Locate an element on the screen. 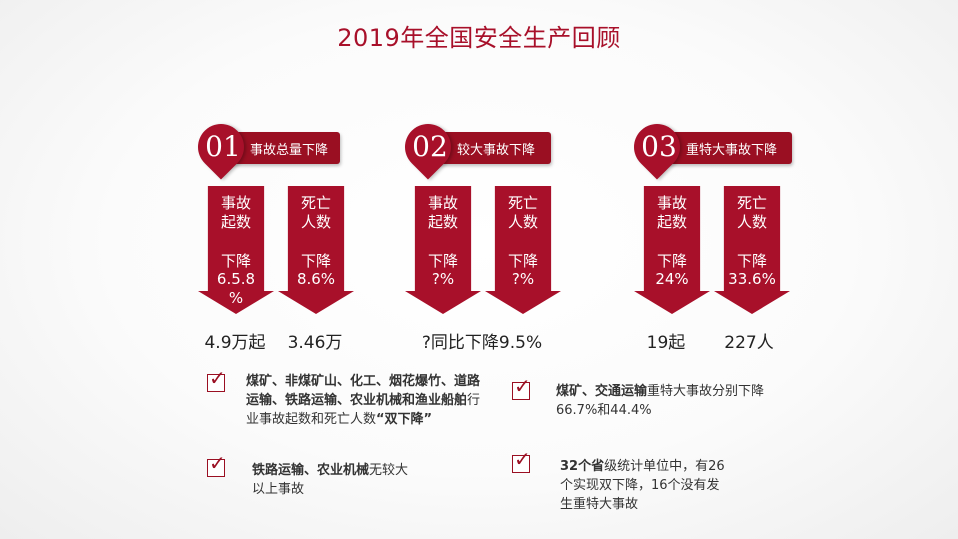 This screenshot has height=539, width=958. down-arrow-deaths: 死亡 人数 下降 ?% is located at coordinates (523, 250).